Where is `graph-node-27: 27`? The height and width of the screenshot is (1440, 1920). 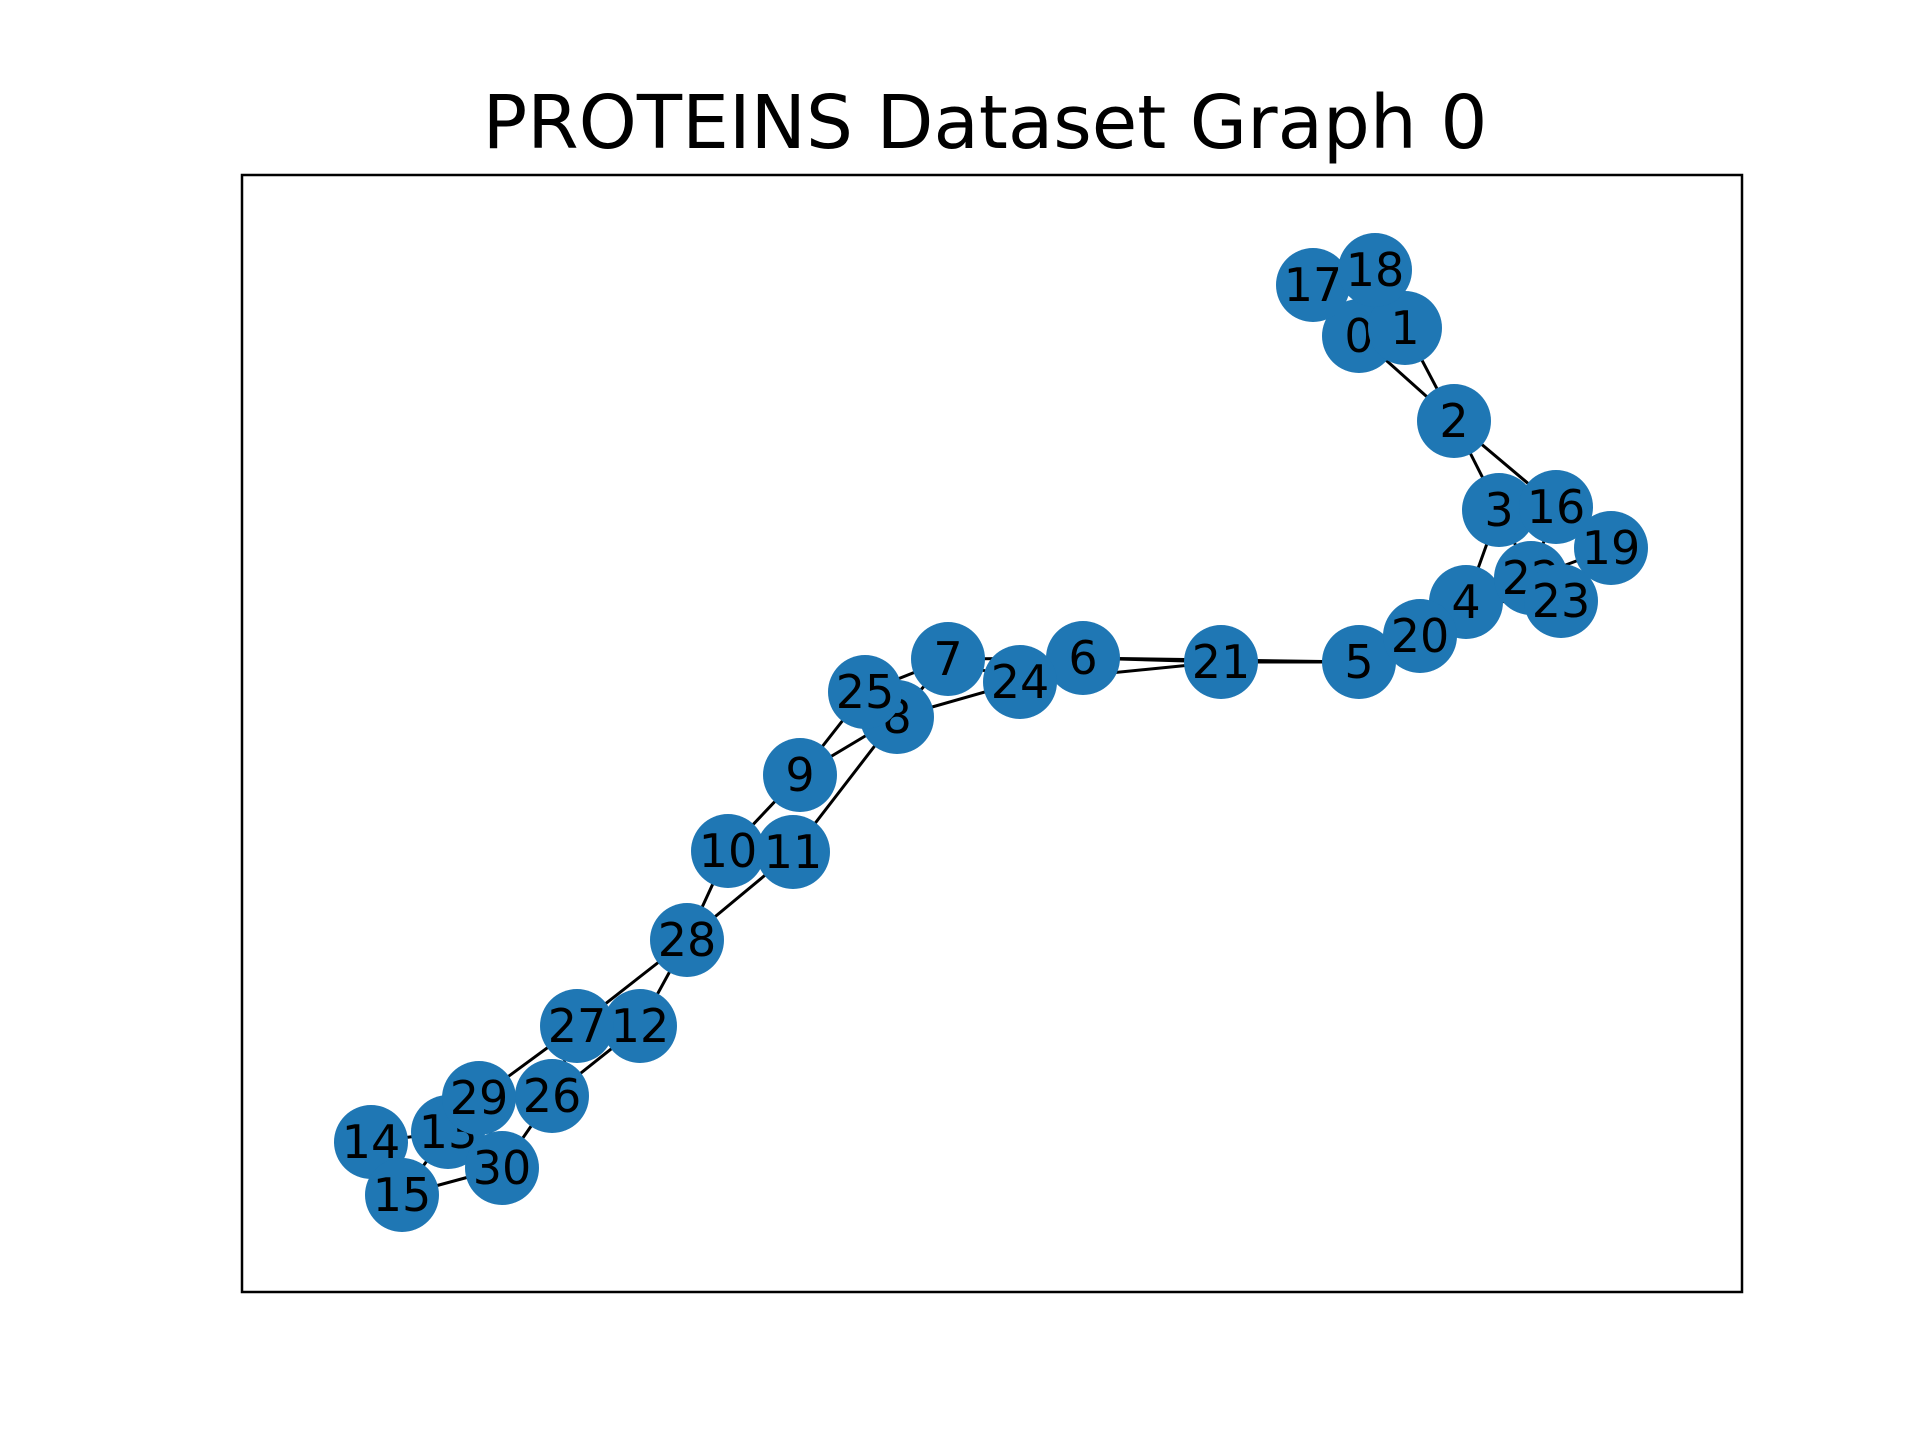
graph-node-27: 27 is located at coordinates (577, 1026).